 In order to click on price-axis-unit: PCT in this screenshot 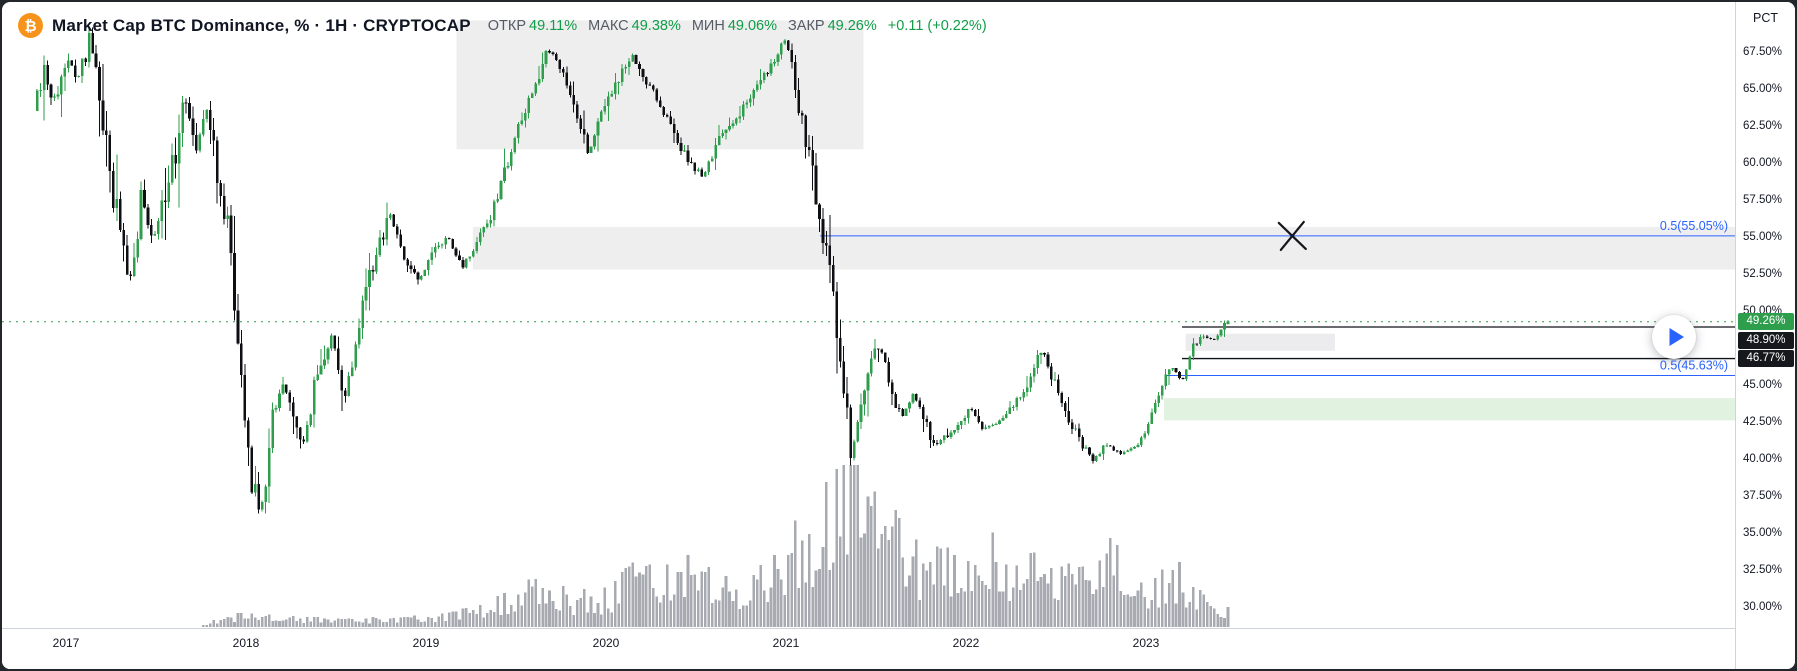, I will do `click(1765, 18)`.